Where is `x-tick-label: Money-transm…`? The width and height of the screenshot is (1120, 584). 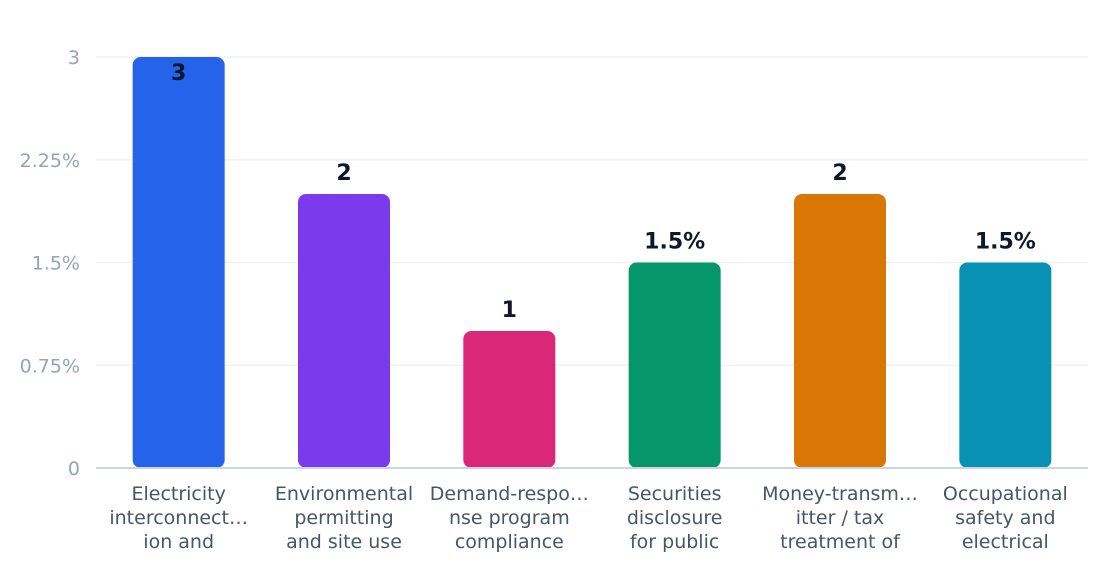 x-tick-label: Money-transm… is located at coordinates (840, 494).